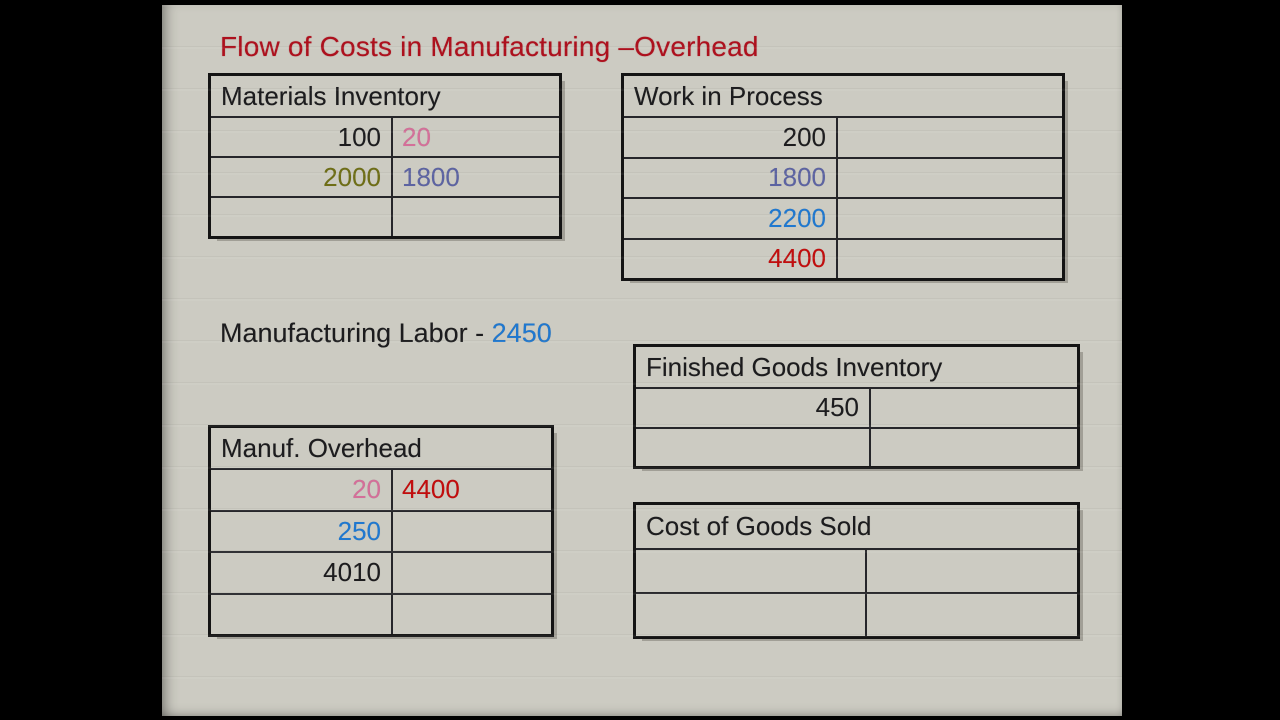 The height and width of the screenshot is (720, 1280). What do you see at coordinates (804, 136) in the screenshot?
I see `t-account-cell-debit: 200` at bounding box center [804, 136].